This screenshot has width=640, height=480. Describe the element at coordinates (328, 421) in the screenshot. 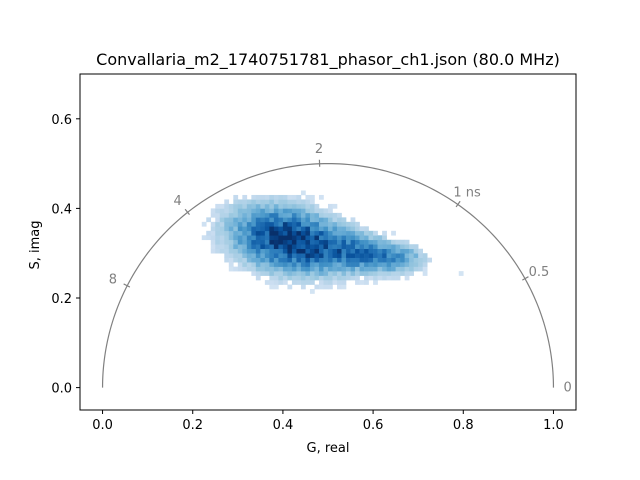

I see `x-axis-ticks: 0.0 0.2 0.4 0.6 0.8 1.0` at that location.